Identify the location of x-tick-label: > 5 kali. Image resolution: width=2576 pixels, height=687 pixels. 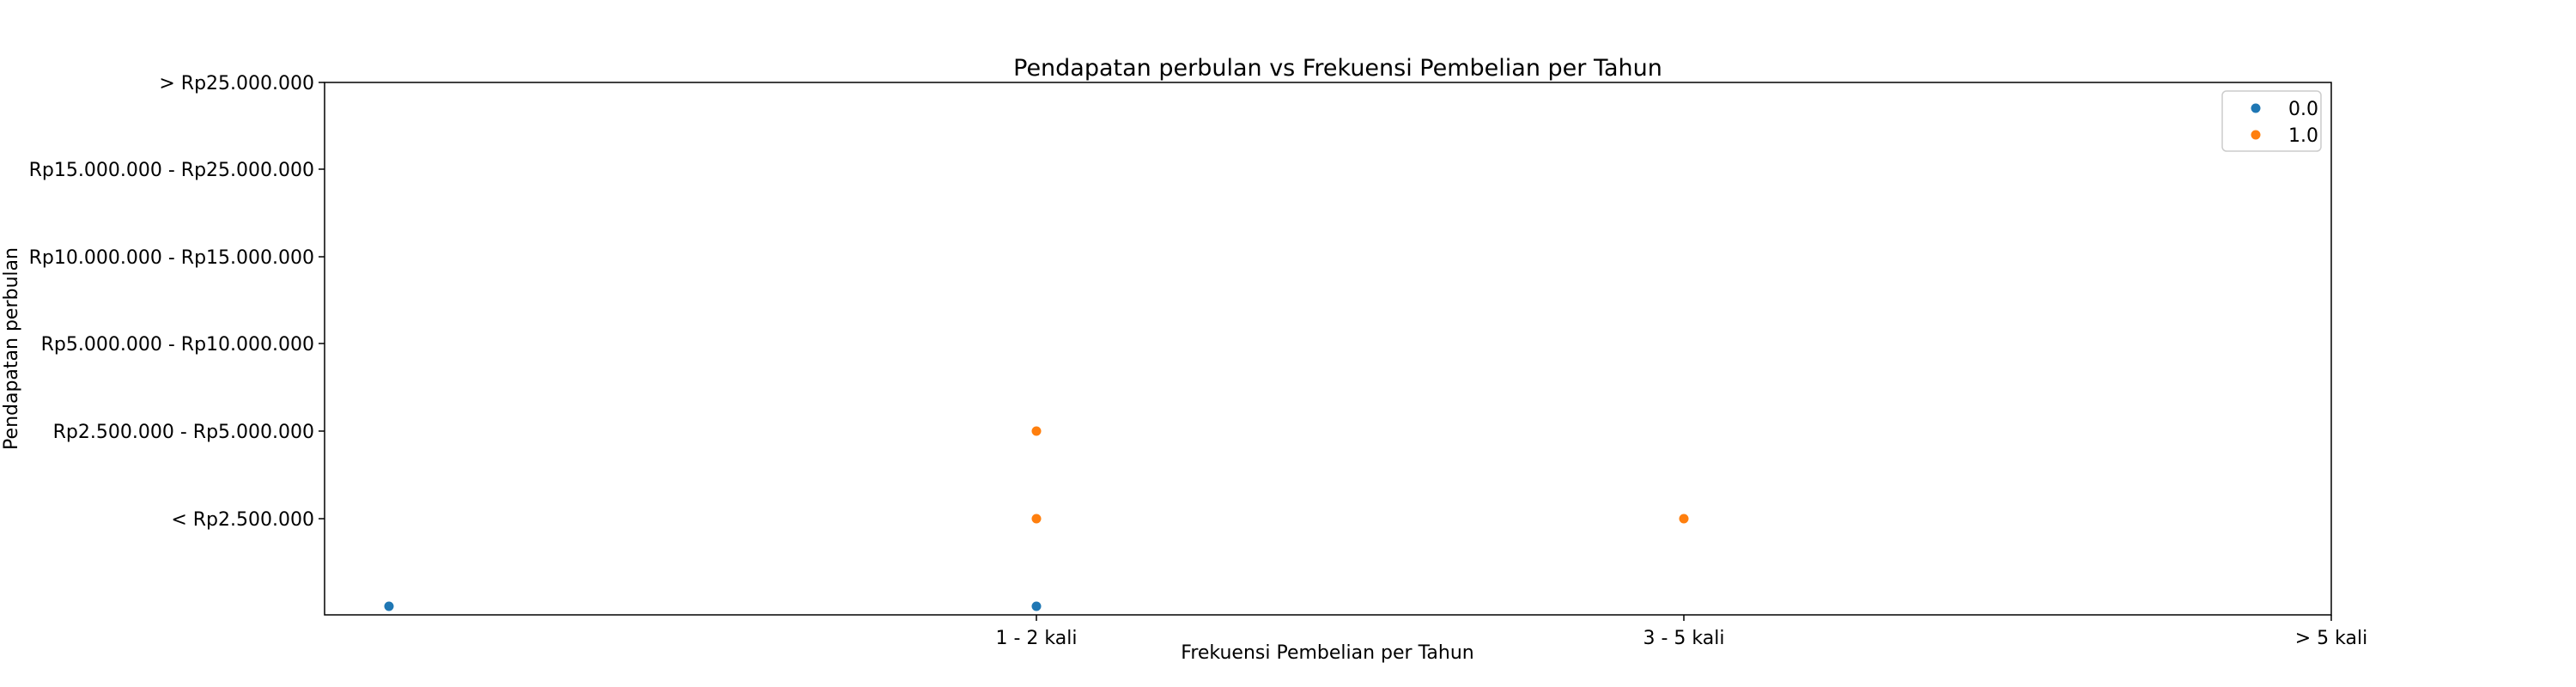
(2331, 638).